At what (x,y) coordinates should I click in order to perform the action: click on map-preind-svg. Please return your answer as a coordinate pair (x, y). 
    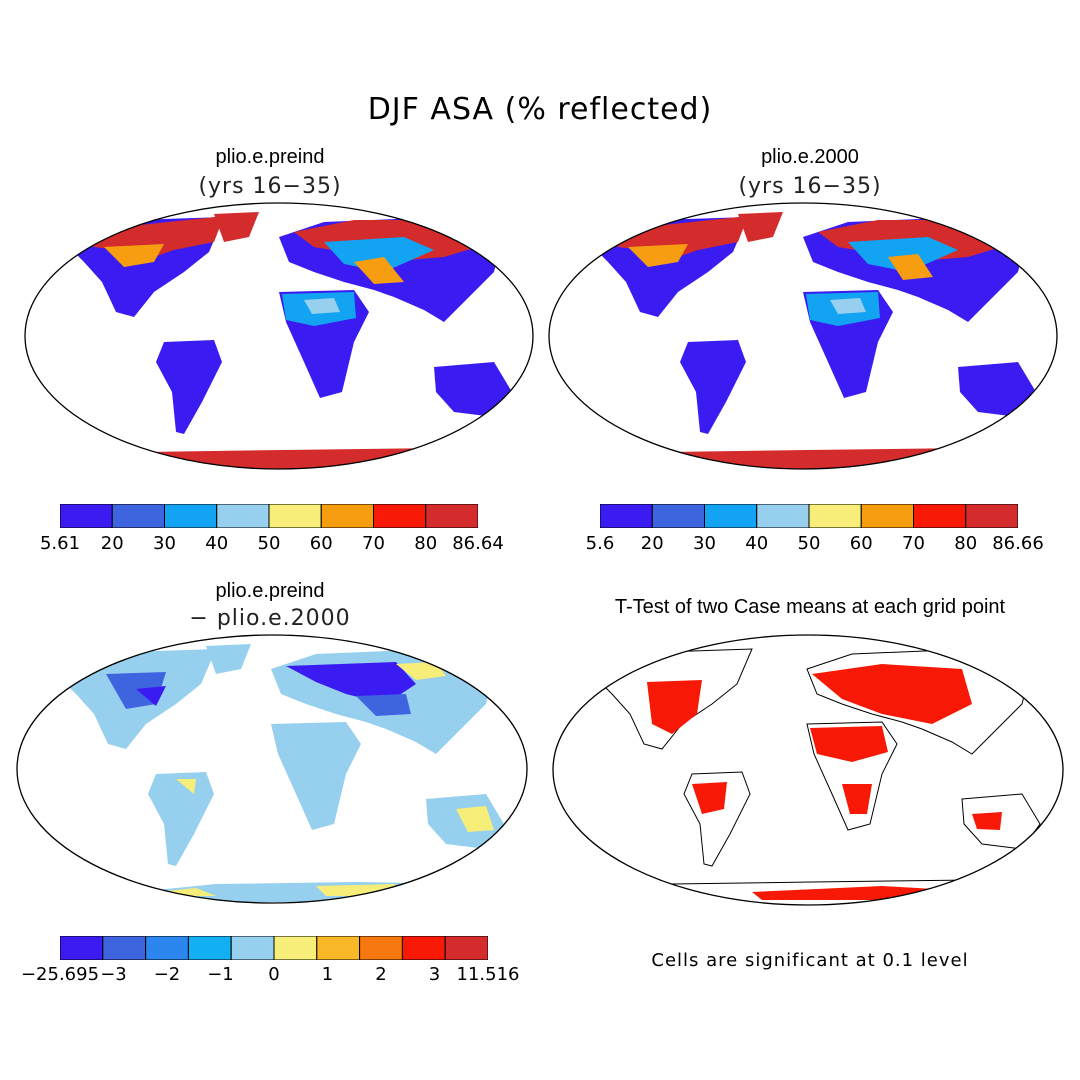
    Looking at the image, I should click on (279, 336).